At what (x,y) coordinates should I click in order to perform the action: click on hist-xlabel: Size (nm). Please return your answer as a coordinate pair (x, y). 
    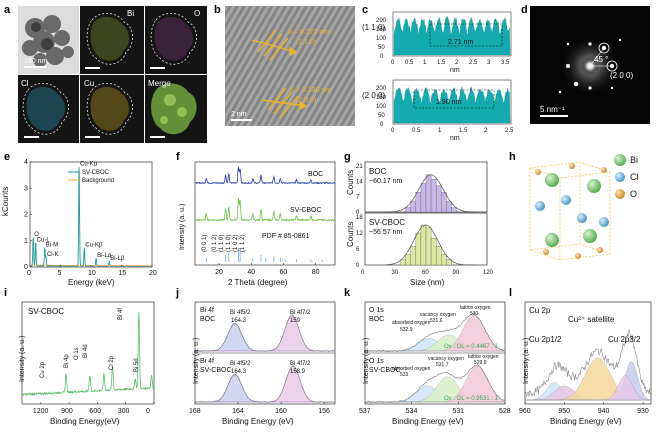
    Looking at the image, I should click on (427, 282).